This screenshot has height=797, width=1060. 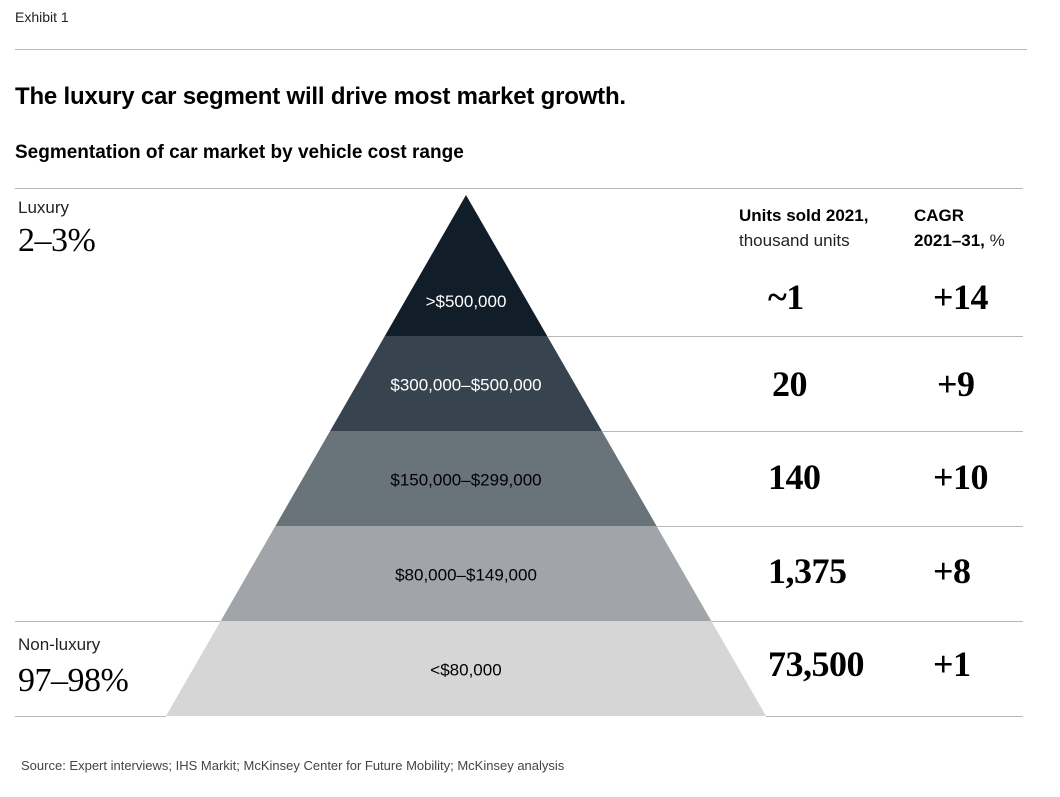 What do you see at coordinates (807, 571) in the screenshot?
I see `units-value-4: 1,375` at bounding box center [807, 571].